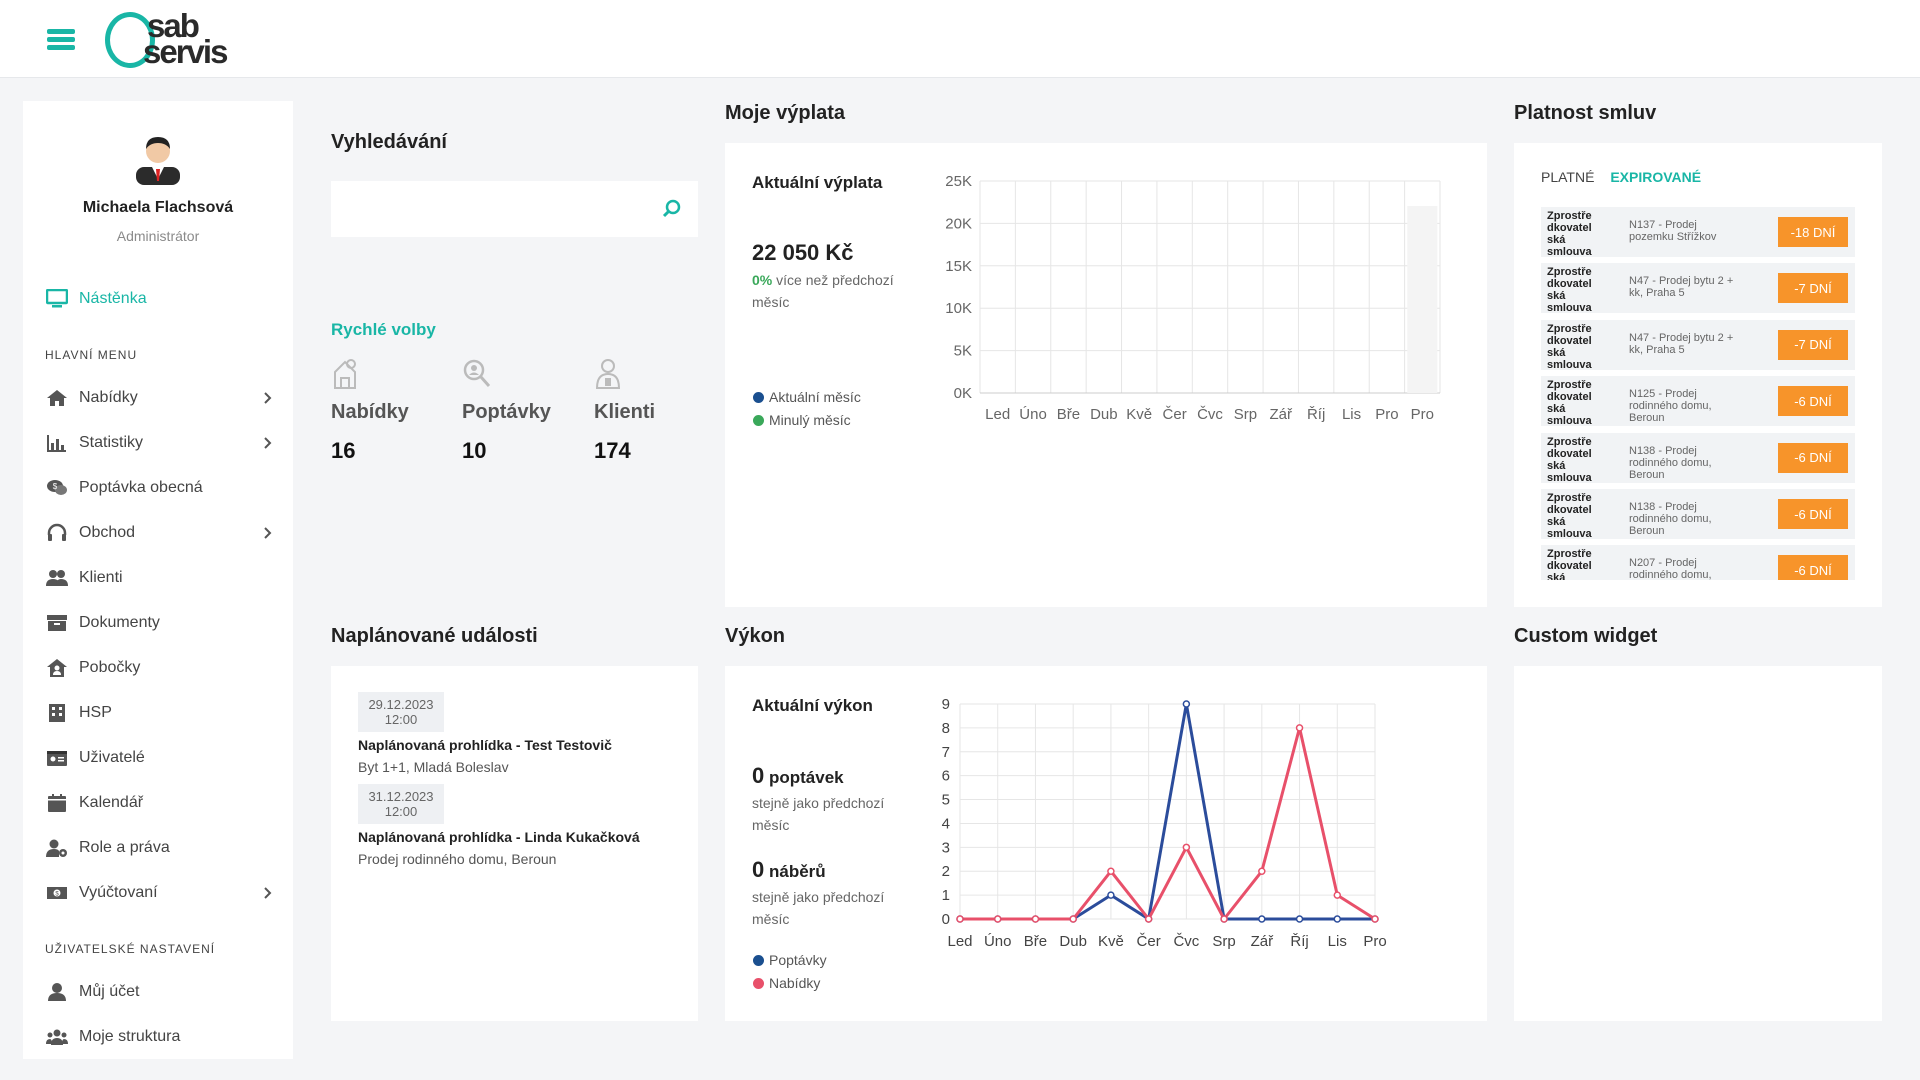  I want to click on sidebar-item-label: Statistiky, so click(111, 442).